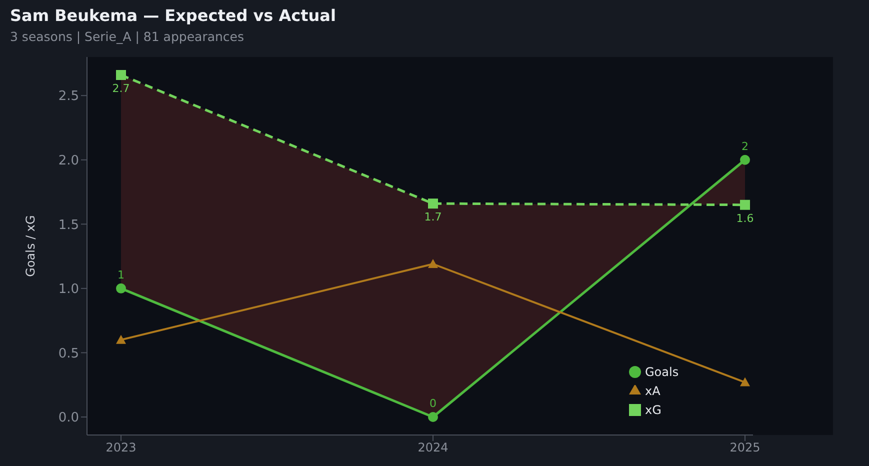 Image resolution: width=869 pixels, height=466 pixels. What do you see at coordinates (68, 160) in the screenshot?
I see `y-tick-label: 2.0` at bounding box center [68, 160].